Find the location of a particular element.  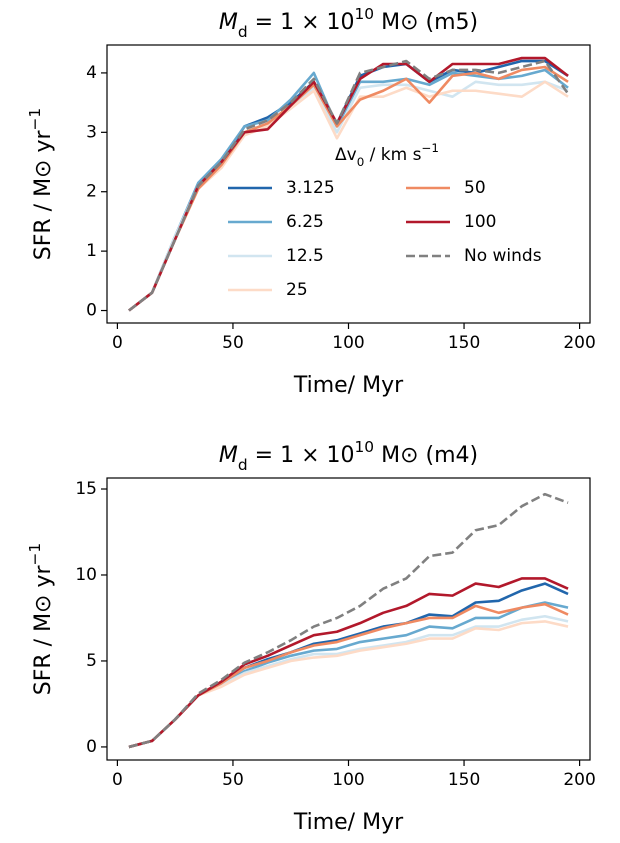

y-tick-label: 15 is located at coordinates (86, 489).